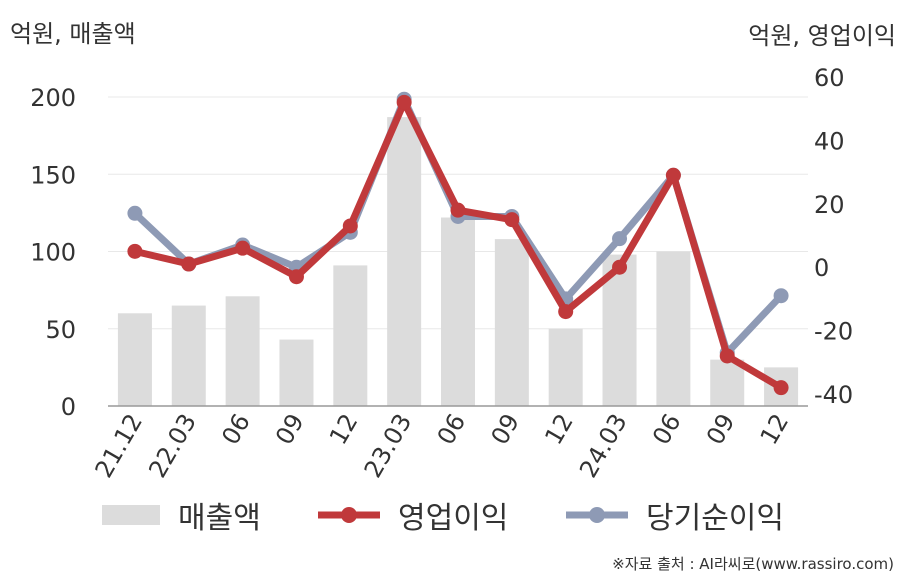 The height and width of the screenshot is (580, 908). I want to click on legend-item-revenue: 매출액, so click(181, 515).